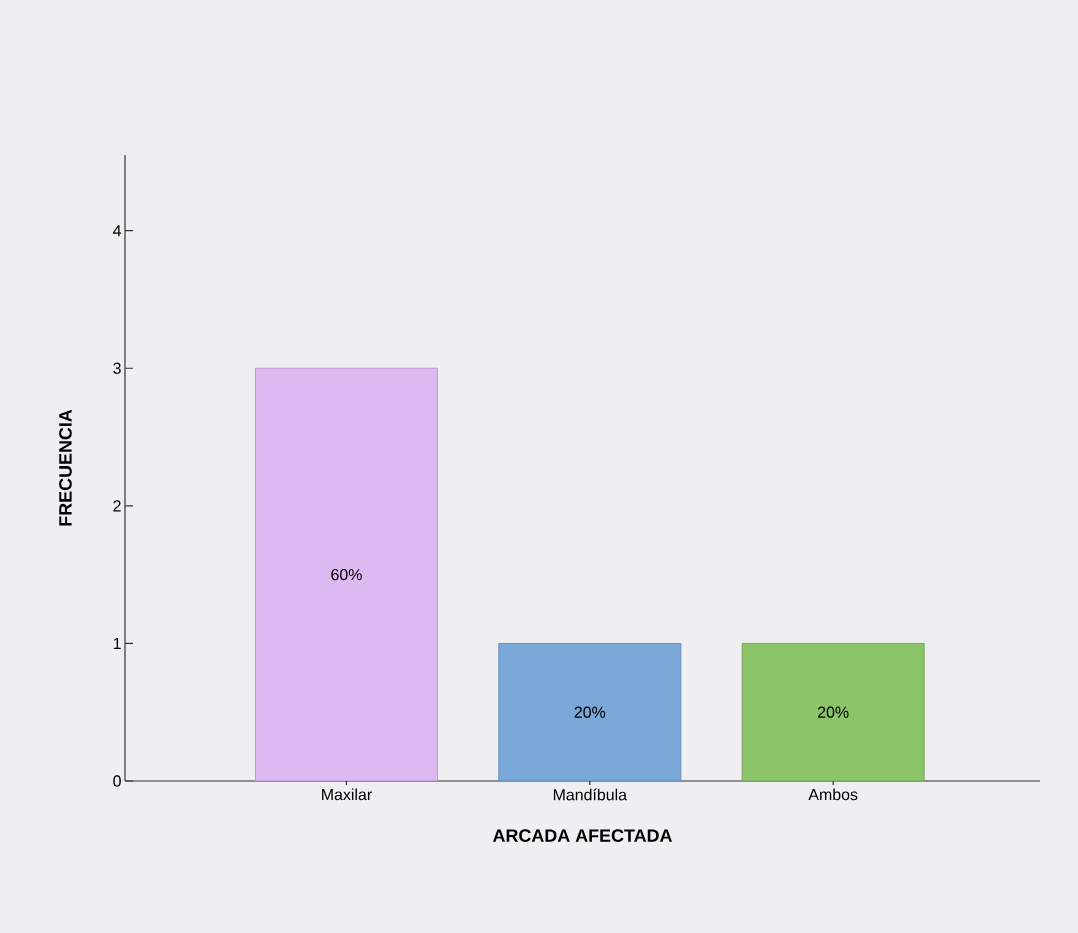 The image size is (1078, 933). I want to click on annotation: 60%, so click(346, 574).